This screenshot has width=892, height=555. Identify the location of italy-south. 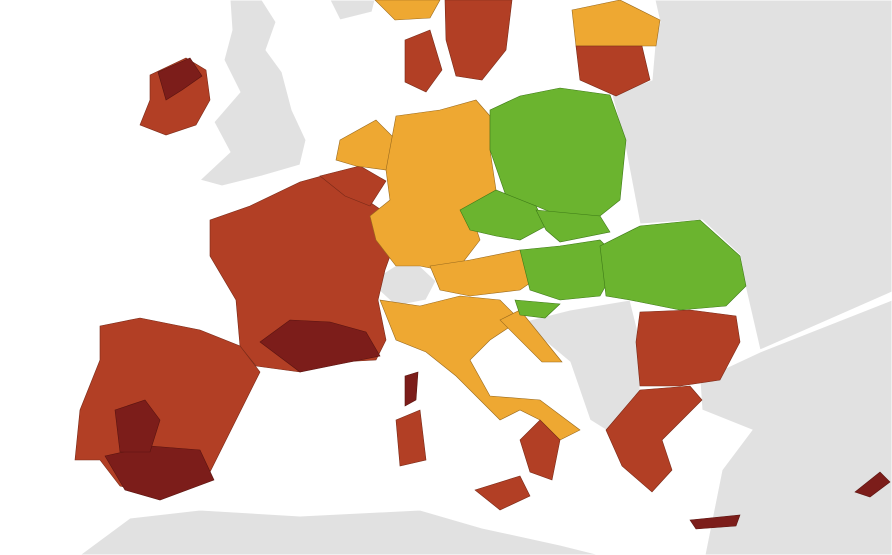
(540, 450).